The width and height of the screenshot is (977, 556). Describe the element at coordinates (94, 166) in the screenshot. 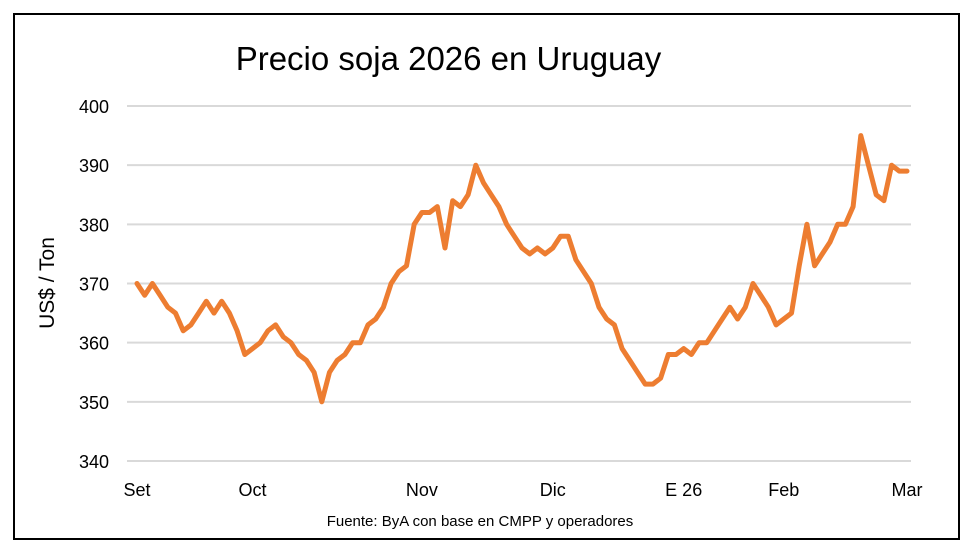

I see `y-tick-label: 390` at that location.